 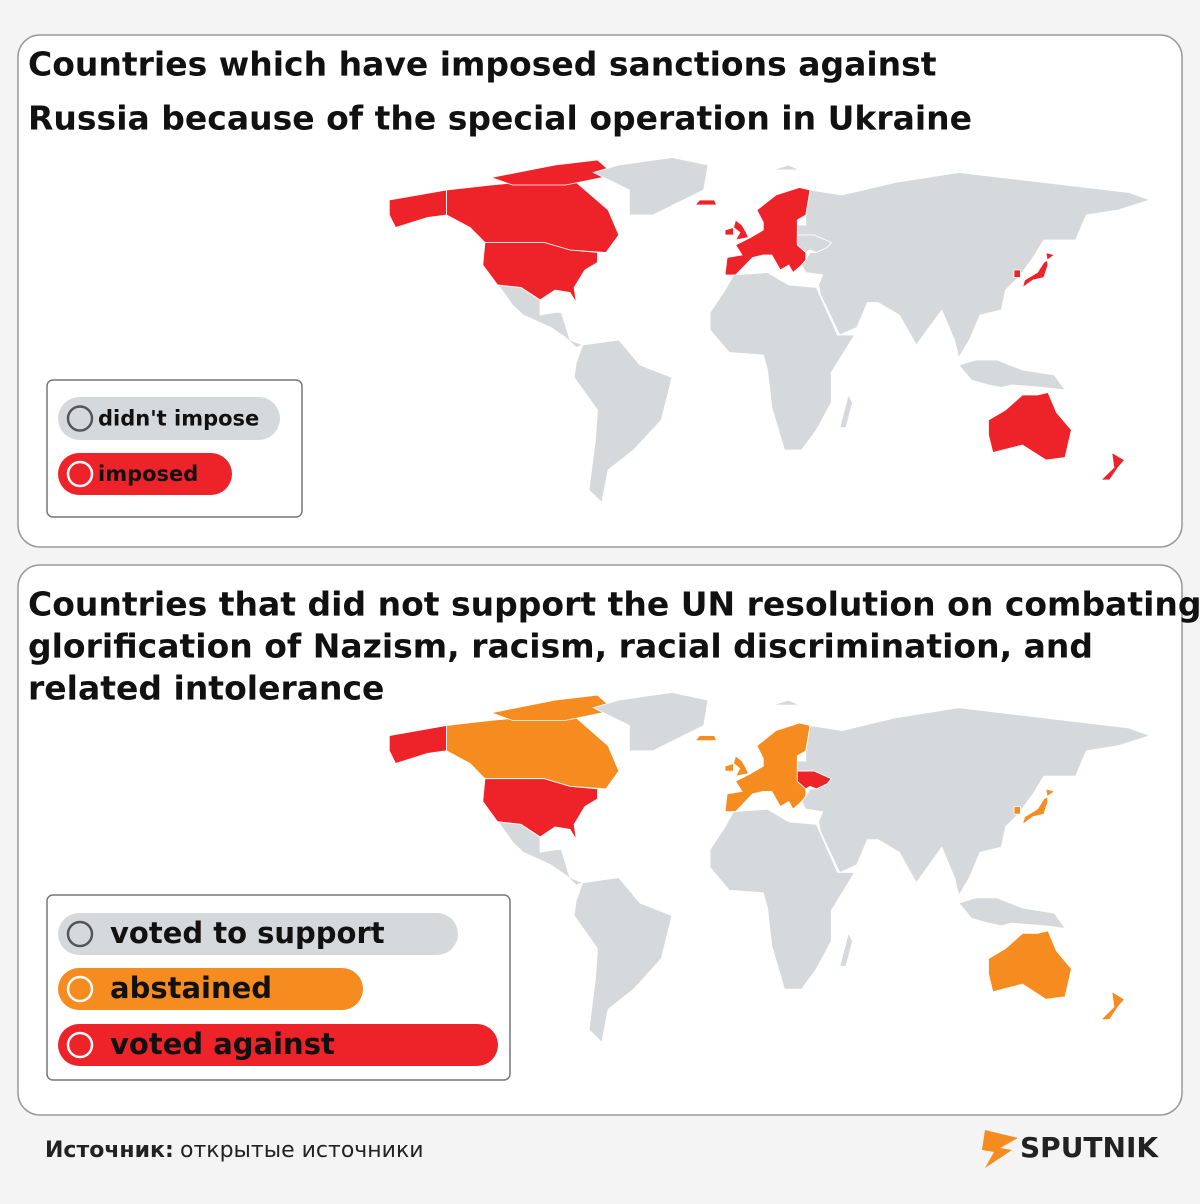 What do you see at coordinates (178, 419) in the screenshot?
I see `legend-label: didn't impose` at bounding box center [178, 419].